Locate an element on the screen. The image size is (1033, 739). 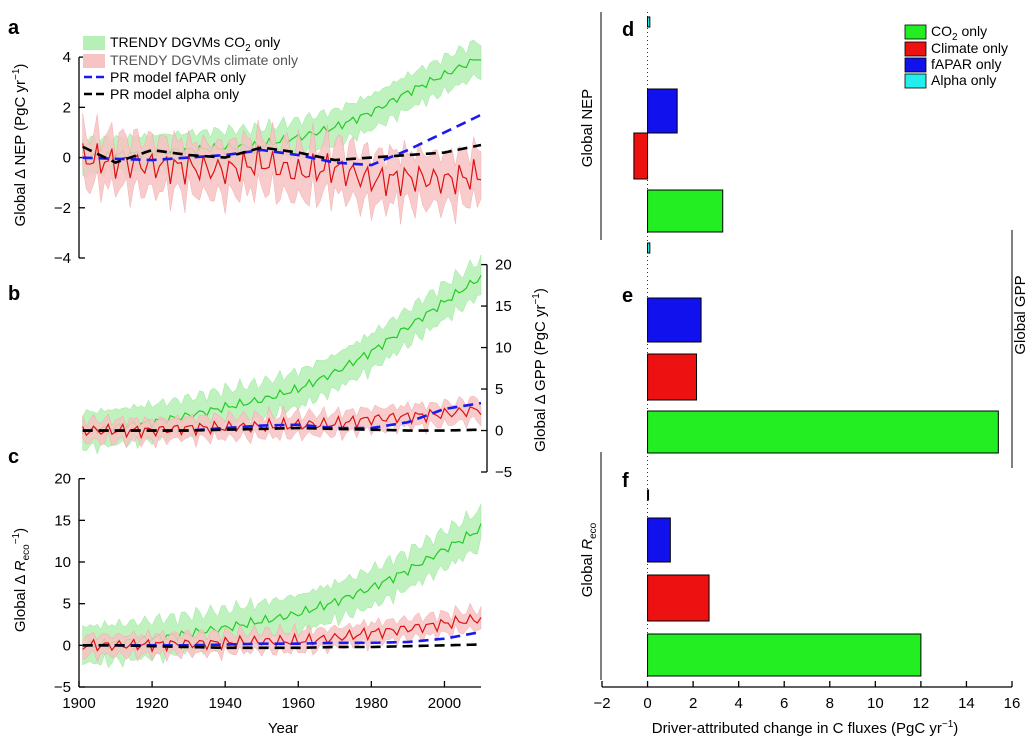
ylabel-c: Global Δ Reco−1) is located at coordinates (21, 580).